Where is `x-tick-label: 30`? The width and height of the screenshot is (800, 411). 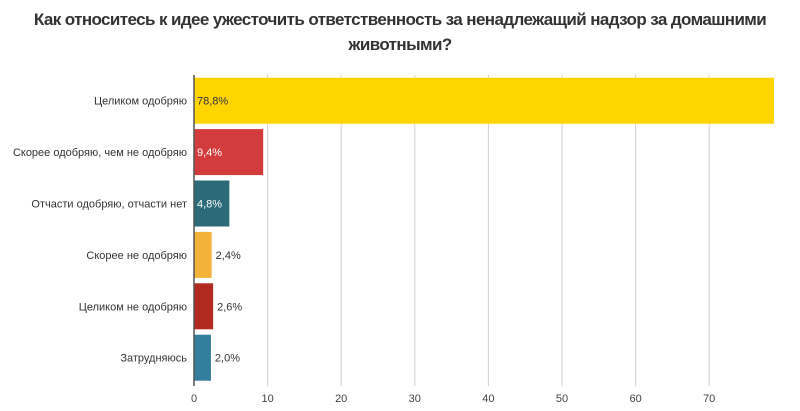
x-tick-label: 30 is located at coordinates (415, 399).